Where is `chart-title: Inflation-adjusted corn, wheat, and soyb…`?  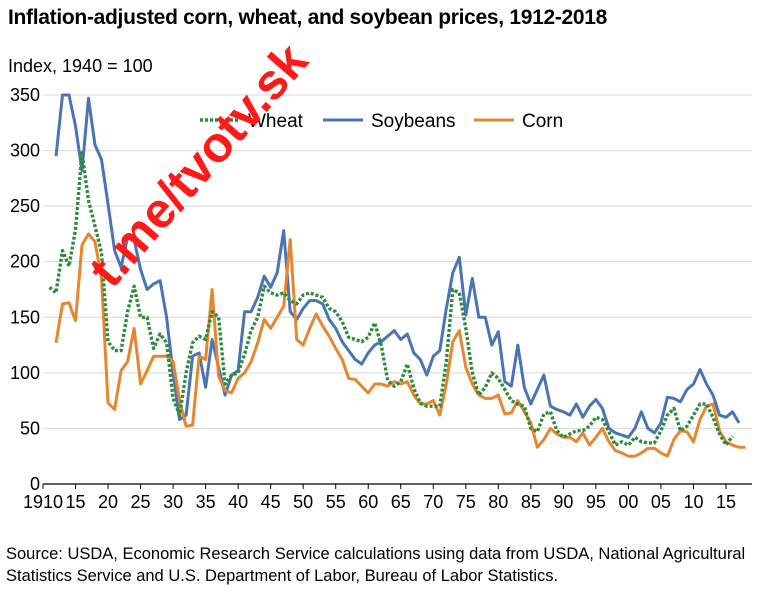
chart-title: Inflation-adjusted corn, wheat, and soyb… is located at coordinates (308, 17).